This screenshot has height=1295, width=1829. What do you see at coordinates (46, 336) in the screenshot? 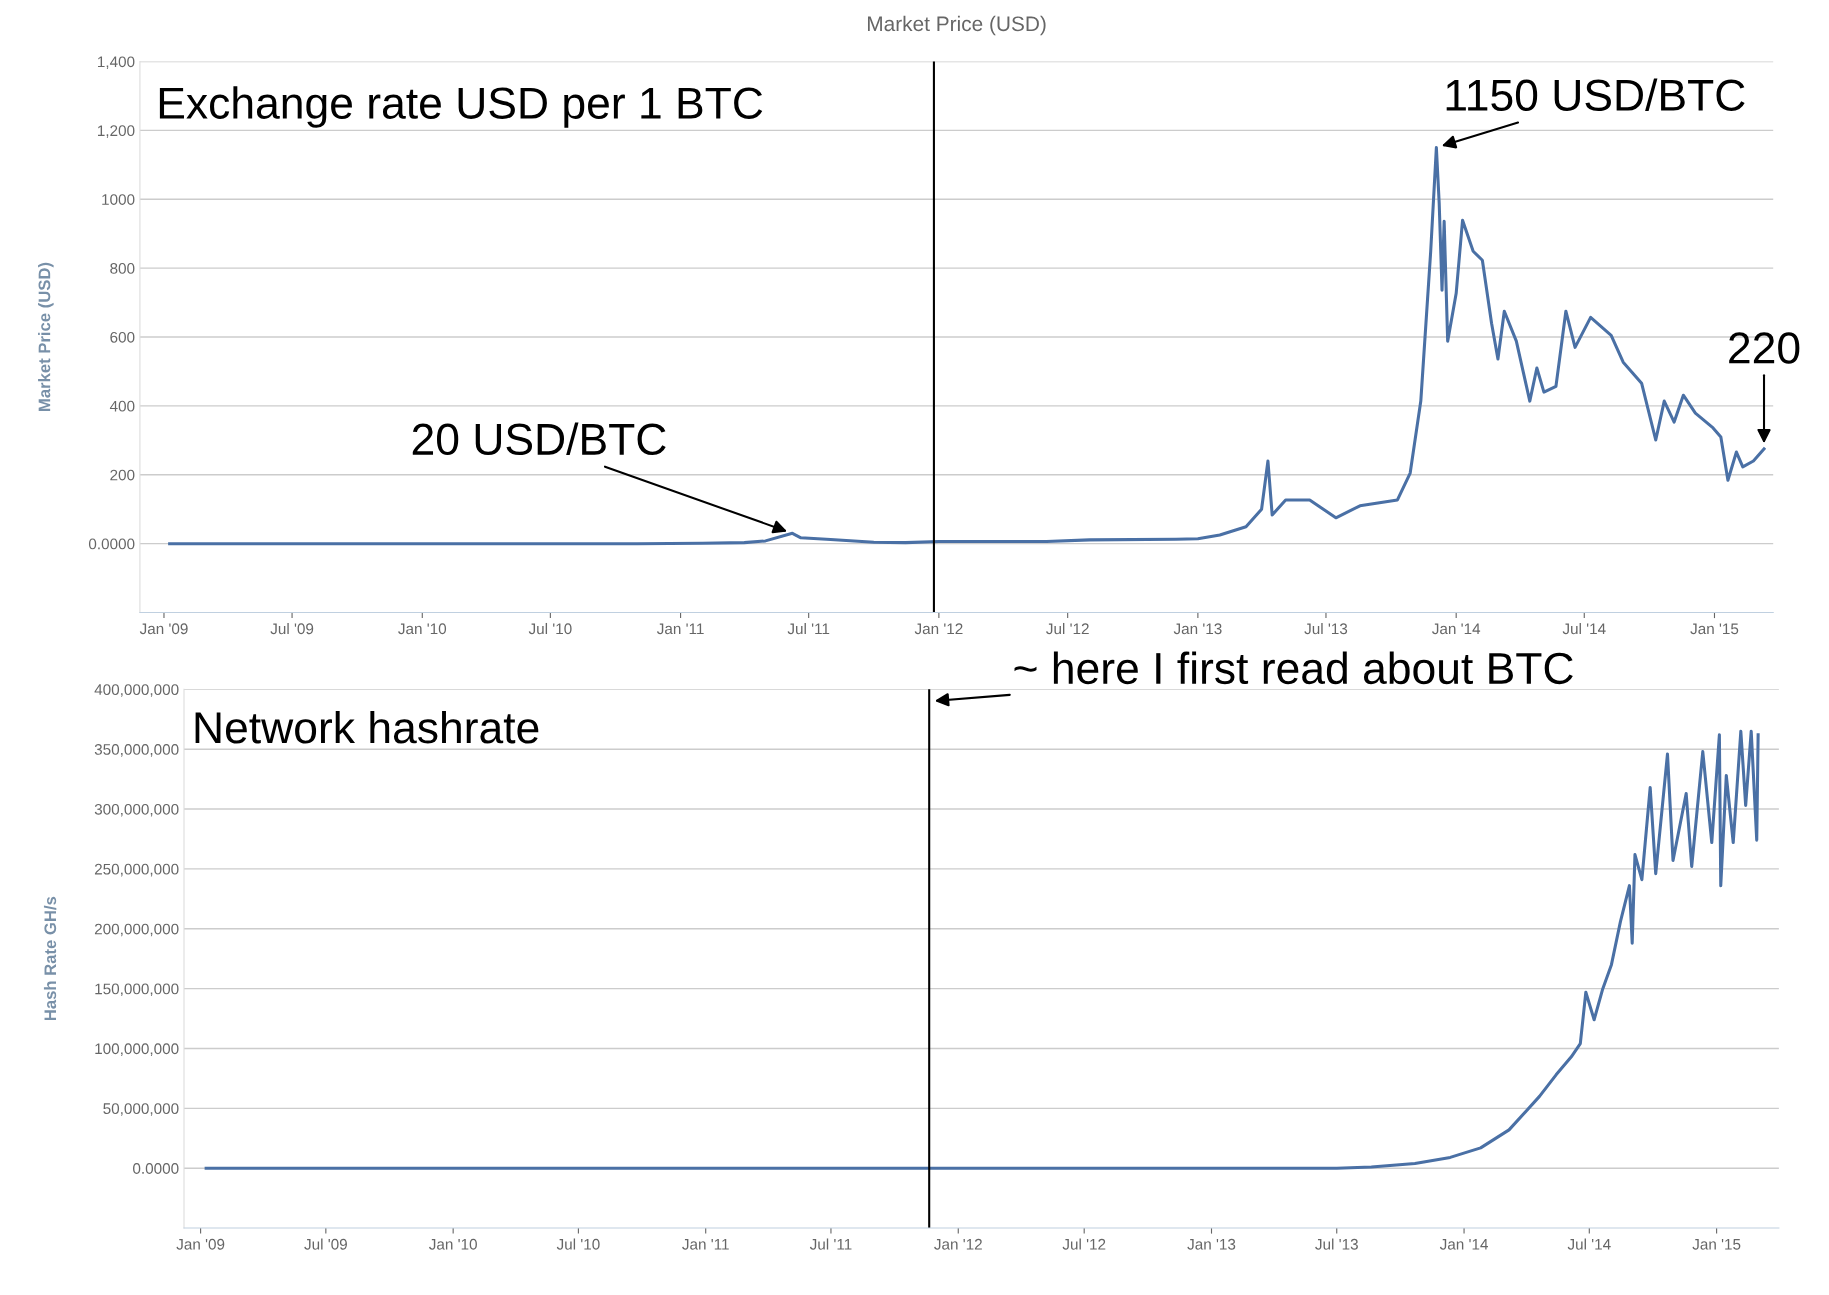
I see `y-axis-title: Market Price (USD)` at bounding box center [46, 336].